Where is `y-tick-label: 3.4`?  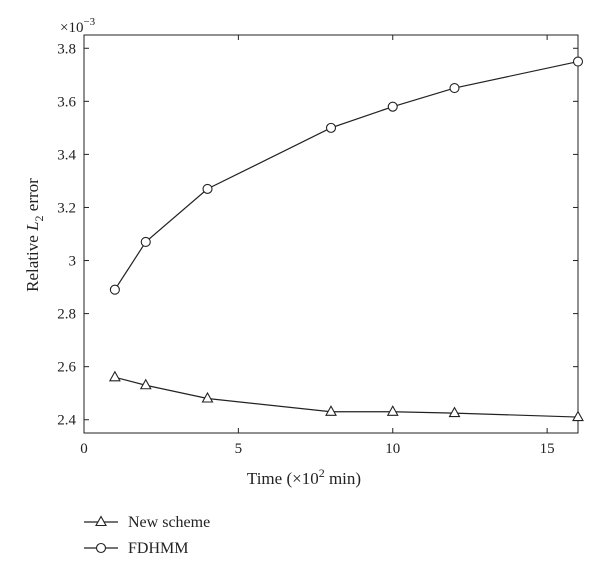
y-tick-label: 3.4 is located at coordinates (66, 155).